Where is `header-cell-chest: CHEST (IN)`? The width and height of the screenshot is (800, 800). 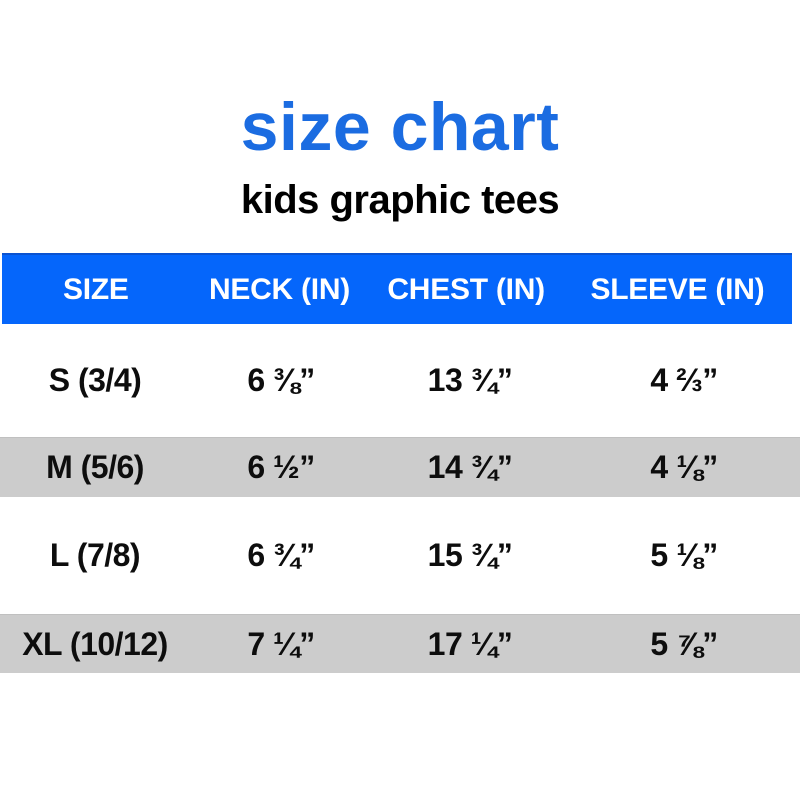
header-cell-chest: CHEST (IN) is located at coordinates (466, 289).